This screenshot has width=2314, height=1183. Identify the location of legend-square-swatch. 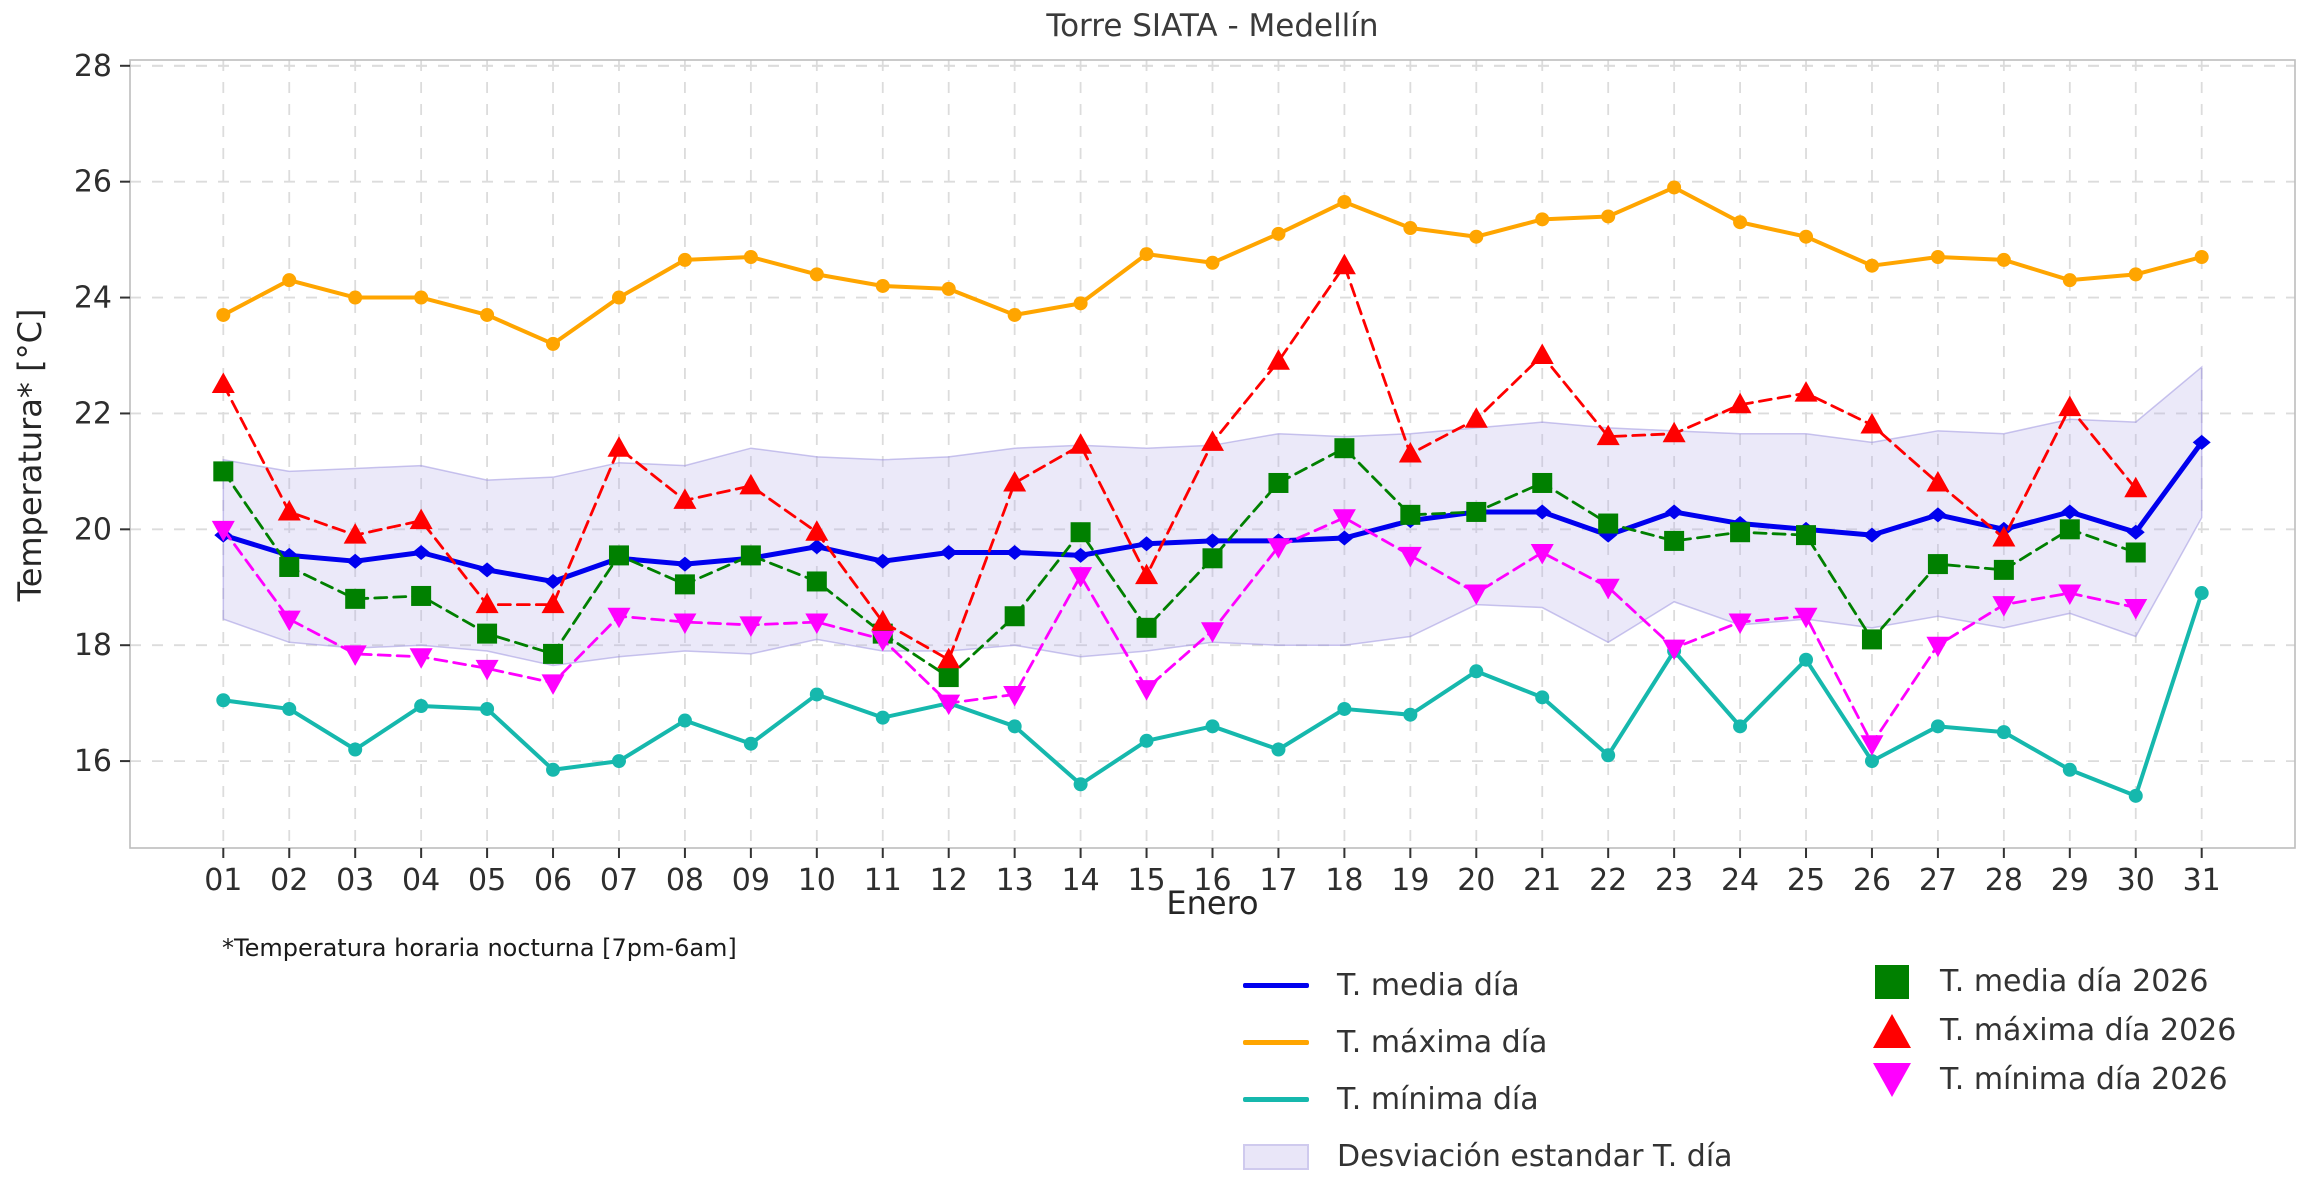
(1892, 981).